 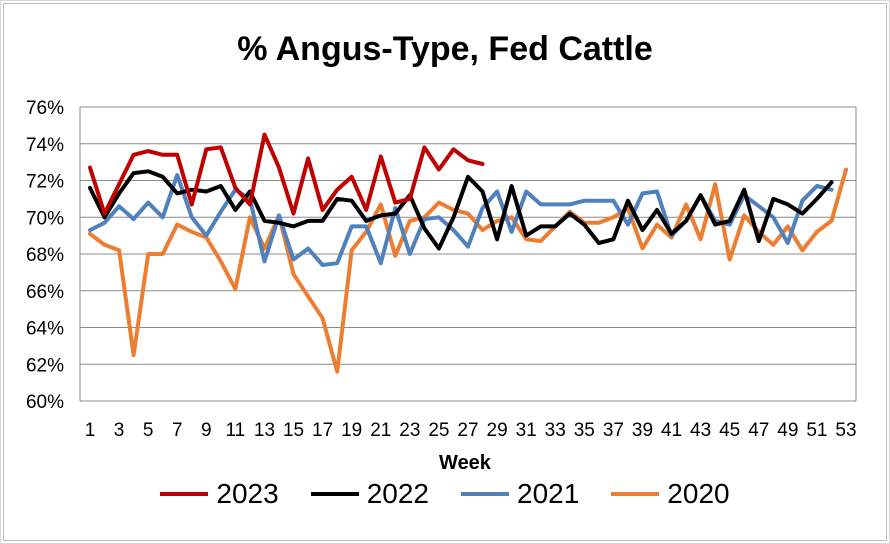 What do you see at coordinates (206, 430) in the screenshot?
I see `x-tick-label: 9` at bounding box center [206, 430].